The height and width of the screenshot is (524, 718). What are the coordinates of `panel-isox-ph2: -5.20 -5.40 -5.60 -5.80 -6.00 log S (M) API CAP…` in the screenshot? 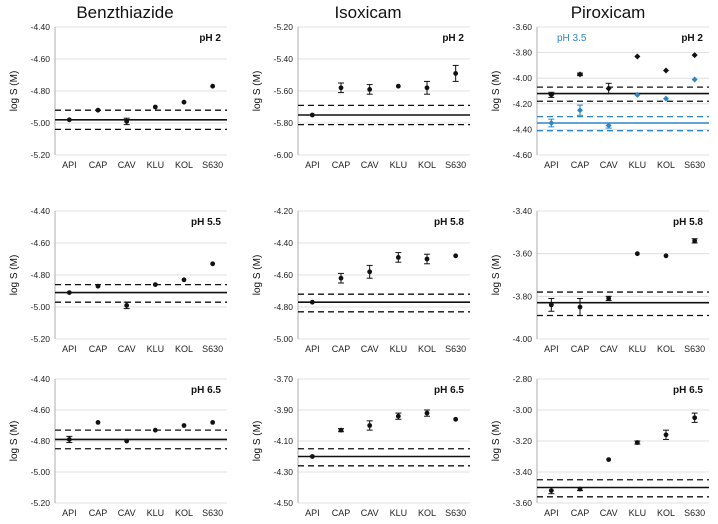 It's located at (361, 96).